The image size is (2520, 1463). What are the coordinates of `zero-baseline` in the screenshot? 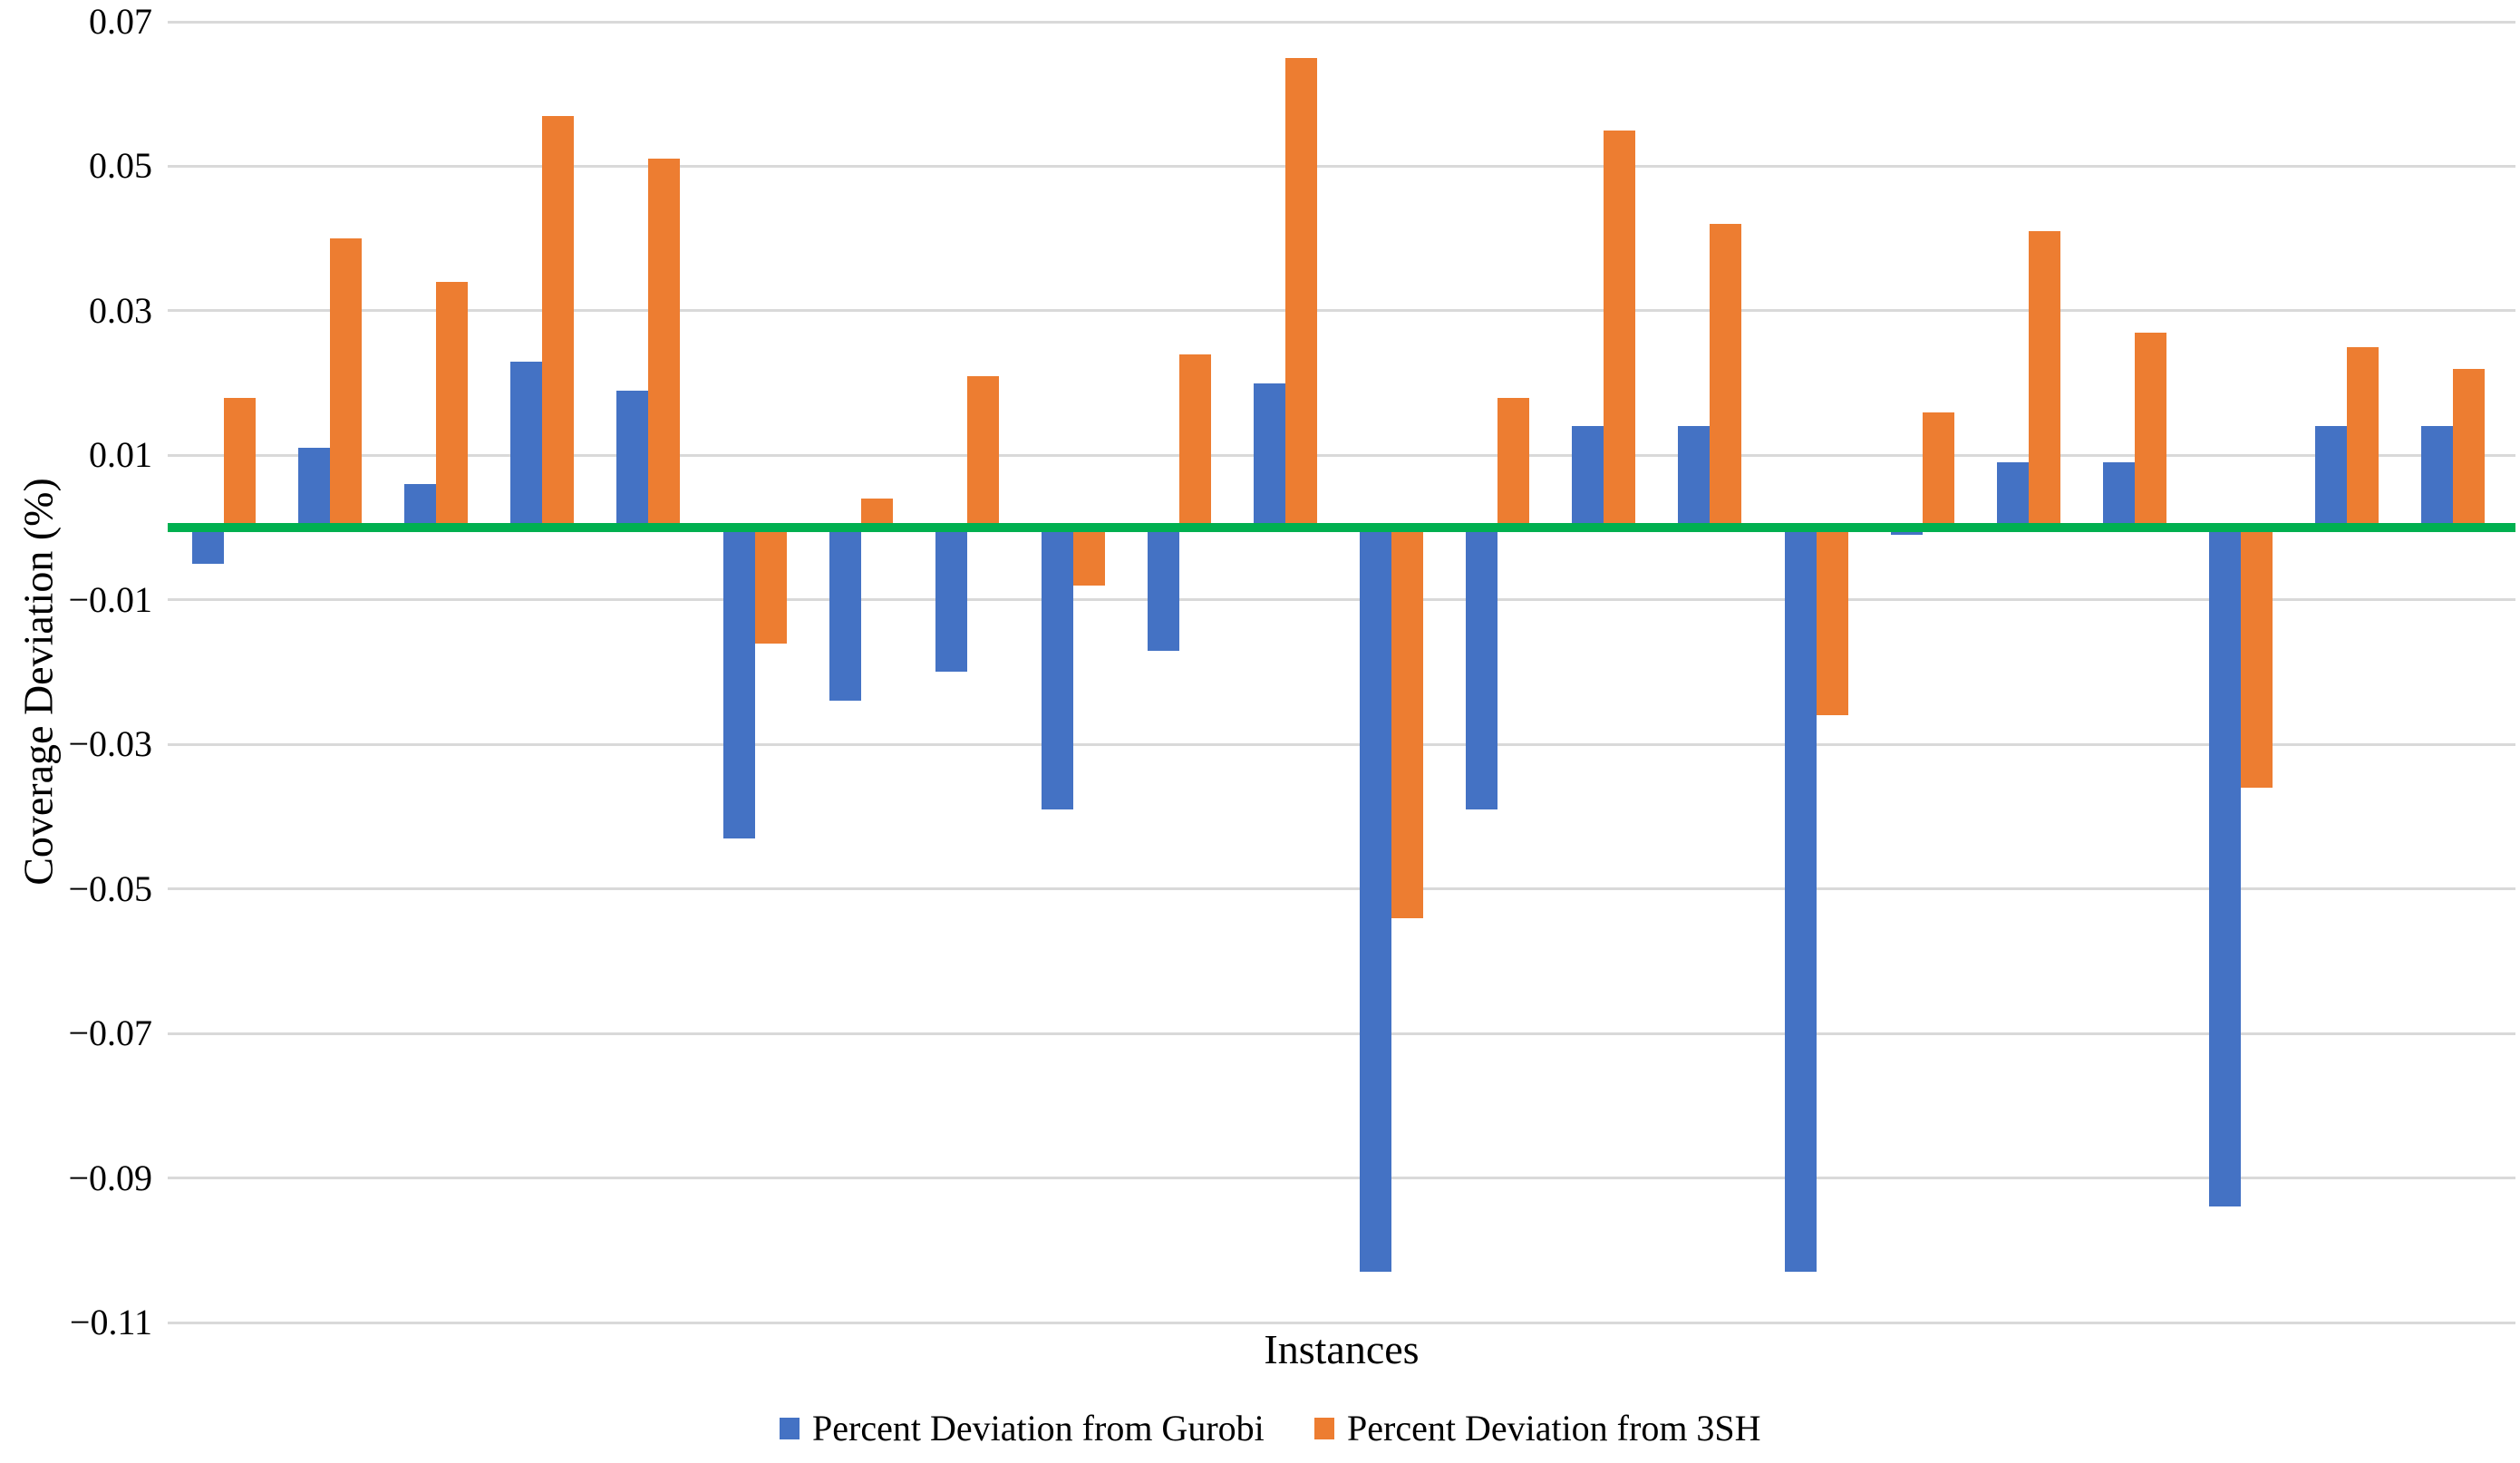 It's located at (1342, 528).